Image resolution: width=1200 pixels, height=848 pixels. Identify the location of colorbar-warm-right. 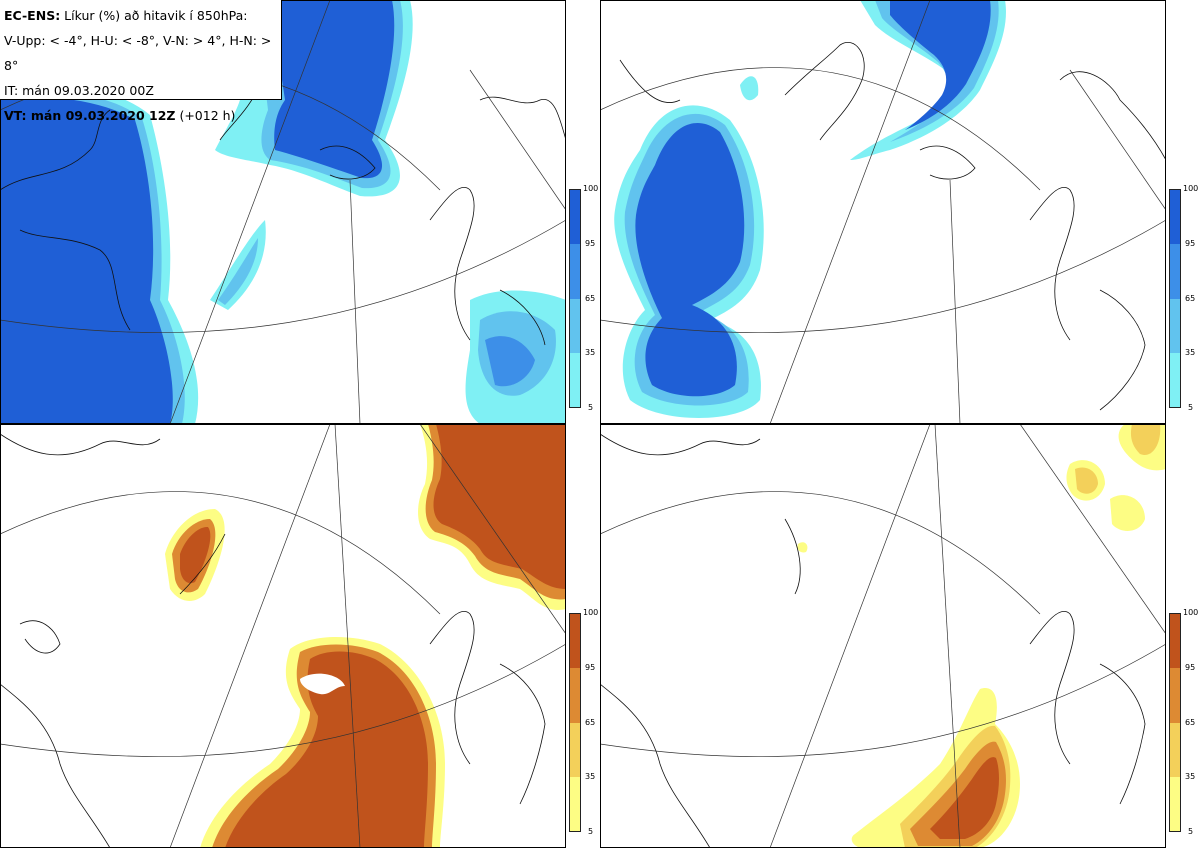
(1175, 722).